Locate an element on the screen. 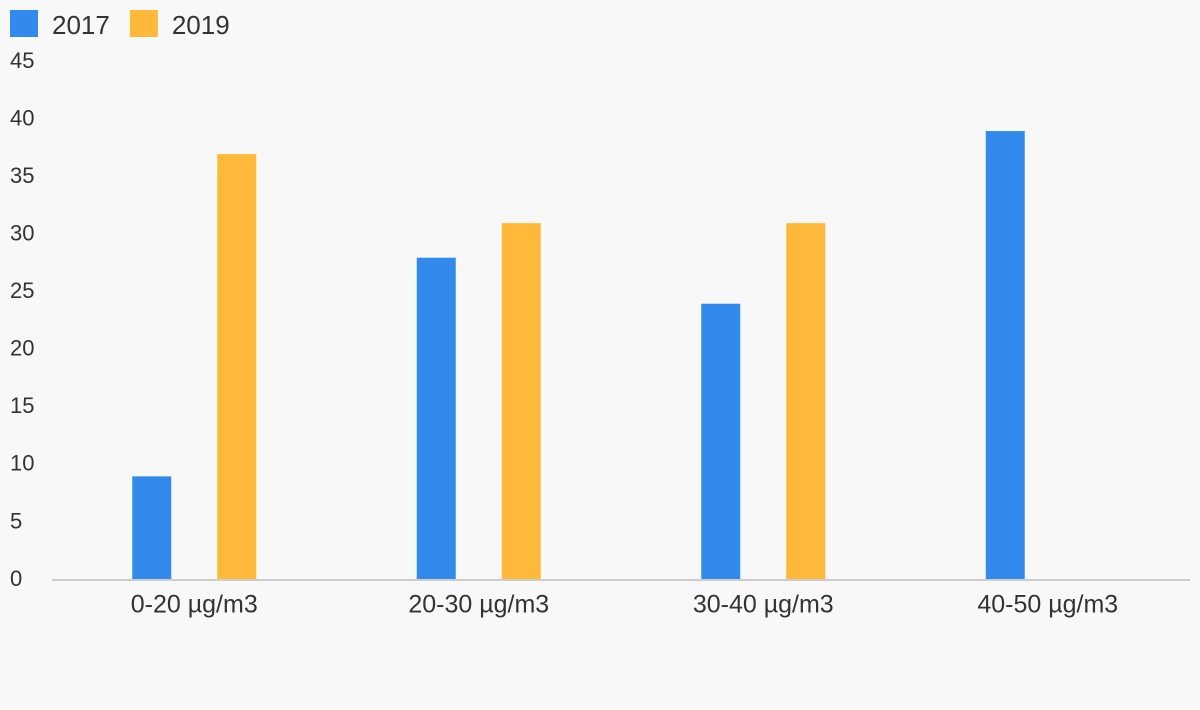 This screenshot has height=710, width=1200. y-tick-label: 5 is located at coordinates (16, 520).